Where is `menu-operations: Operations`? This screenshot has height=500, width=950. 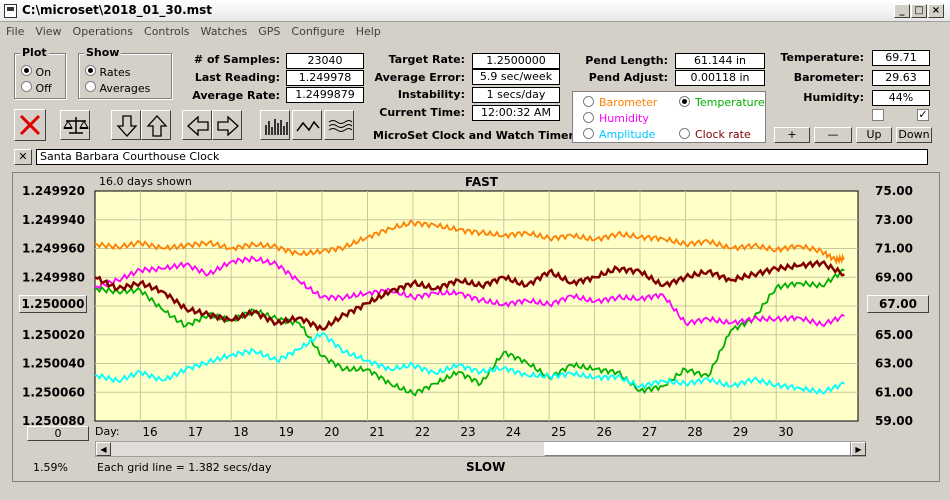 menu-operations: Operations is located at coordinates (103, 31).